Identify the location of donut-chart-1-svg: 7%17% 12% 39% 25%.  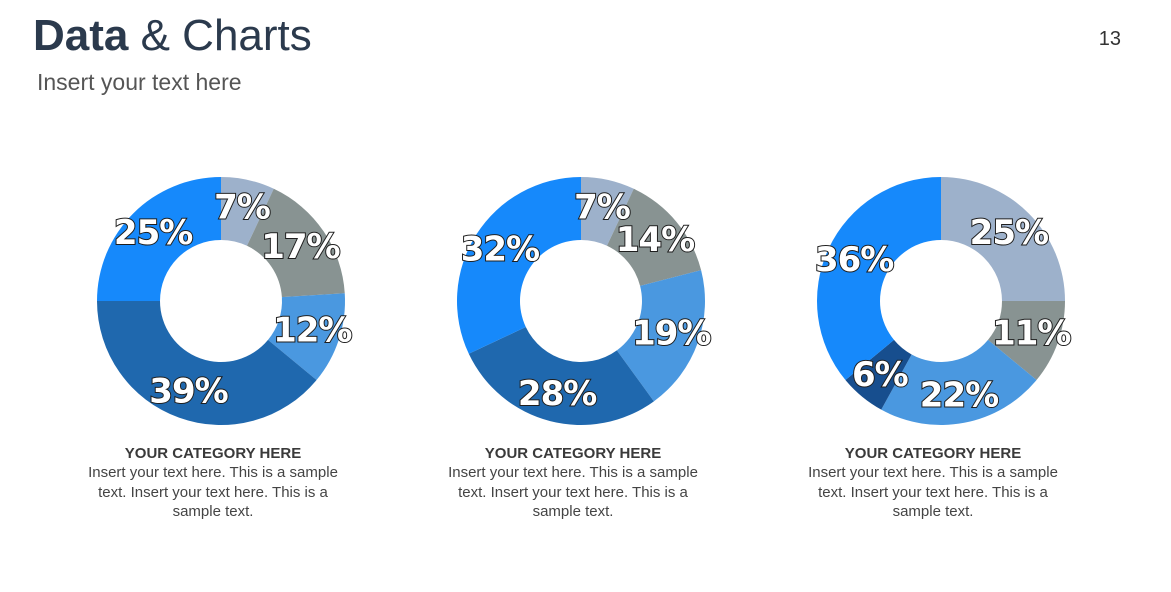
(225, 301).